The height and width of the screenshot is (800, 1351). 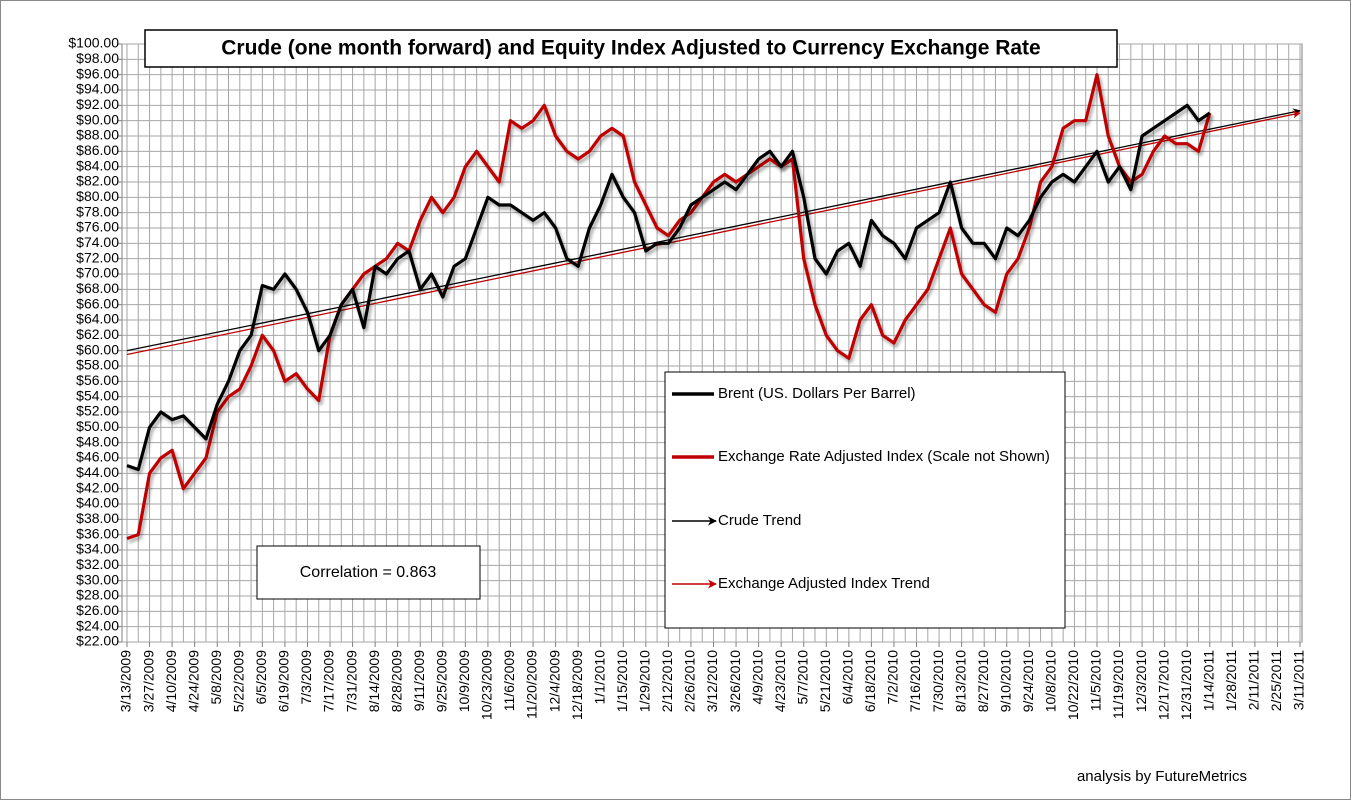 What do you see at coordinates (690, 681) in the screenshot?
I see `x-tick-label: 2/26/2010` at bounding box center [690, 681].